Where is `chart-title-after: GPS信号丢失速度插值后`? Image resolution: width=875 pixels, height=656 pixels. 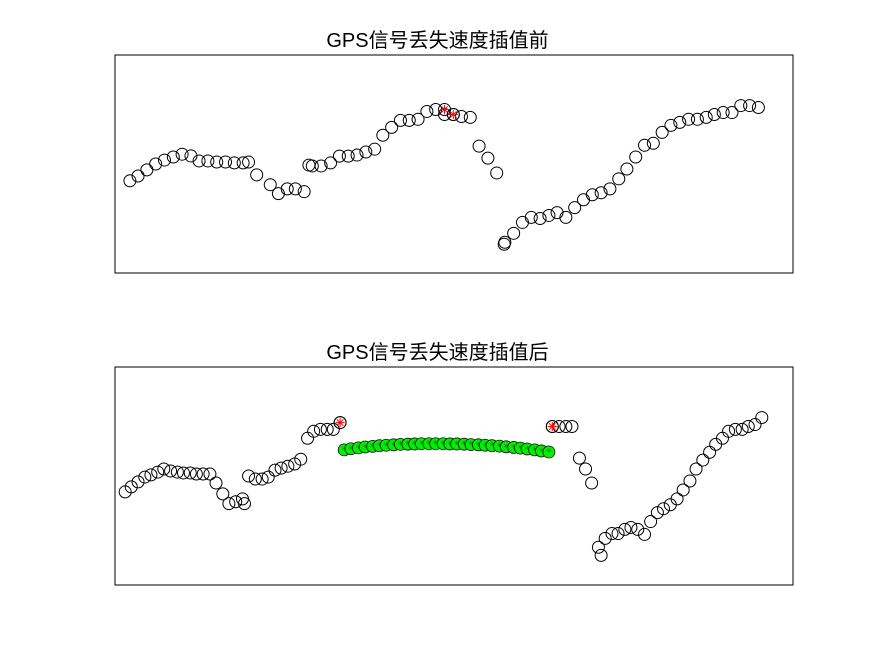
chart-title-after: GPS信号丢失速度插值后 is located at coordinates (437, 353).